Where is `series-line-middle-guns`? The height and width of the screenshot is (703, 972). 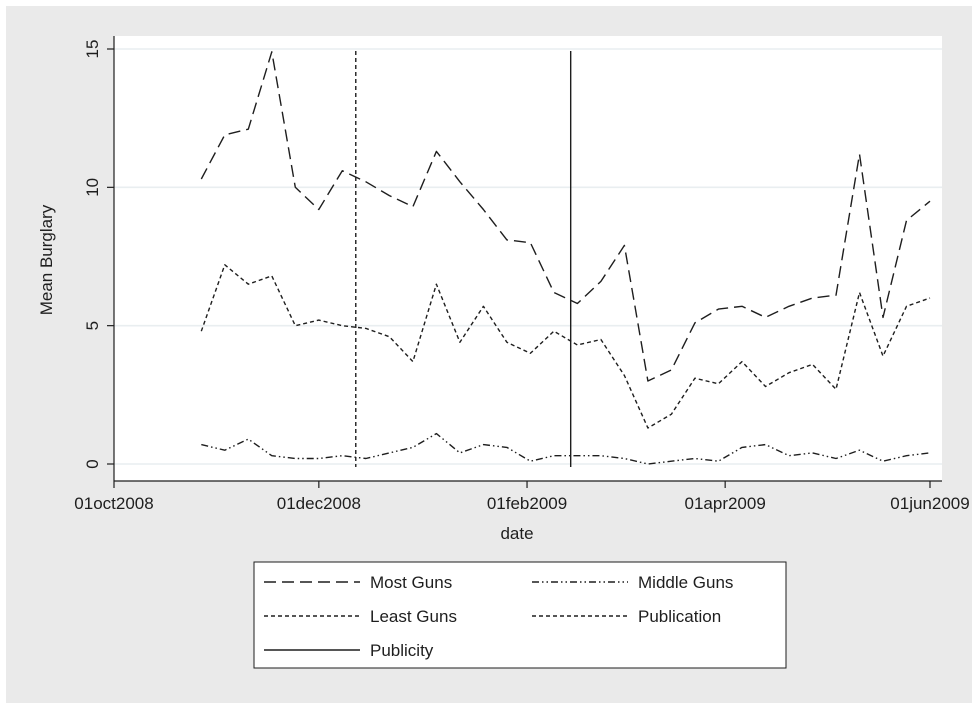 series-line-middle-guns is located at coordinates (566, 448).